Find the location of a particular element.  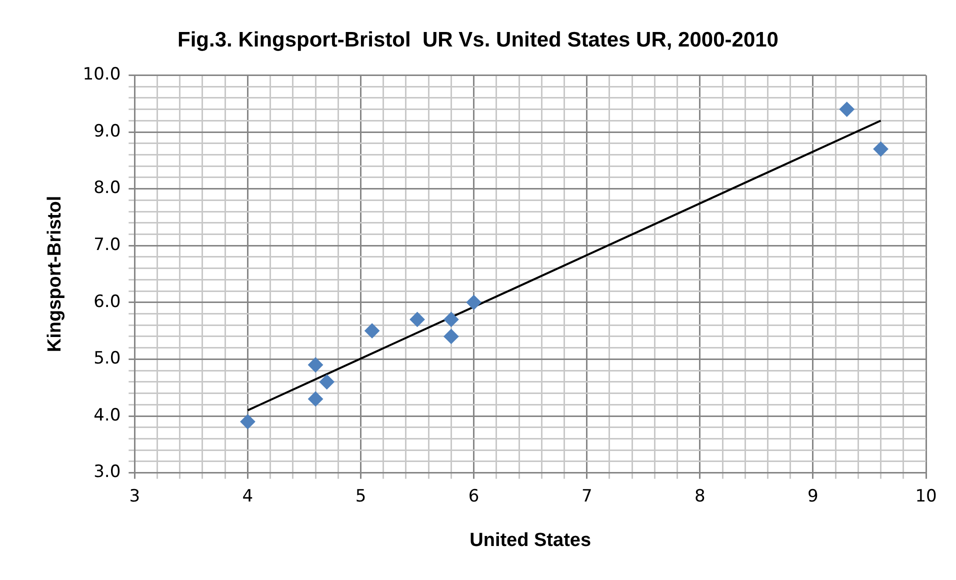

chart-title: Fig.3. Kingsport-Bristol UR Vs. United States UR, 2000-2010 is located at coordinates (478, 40).